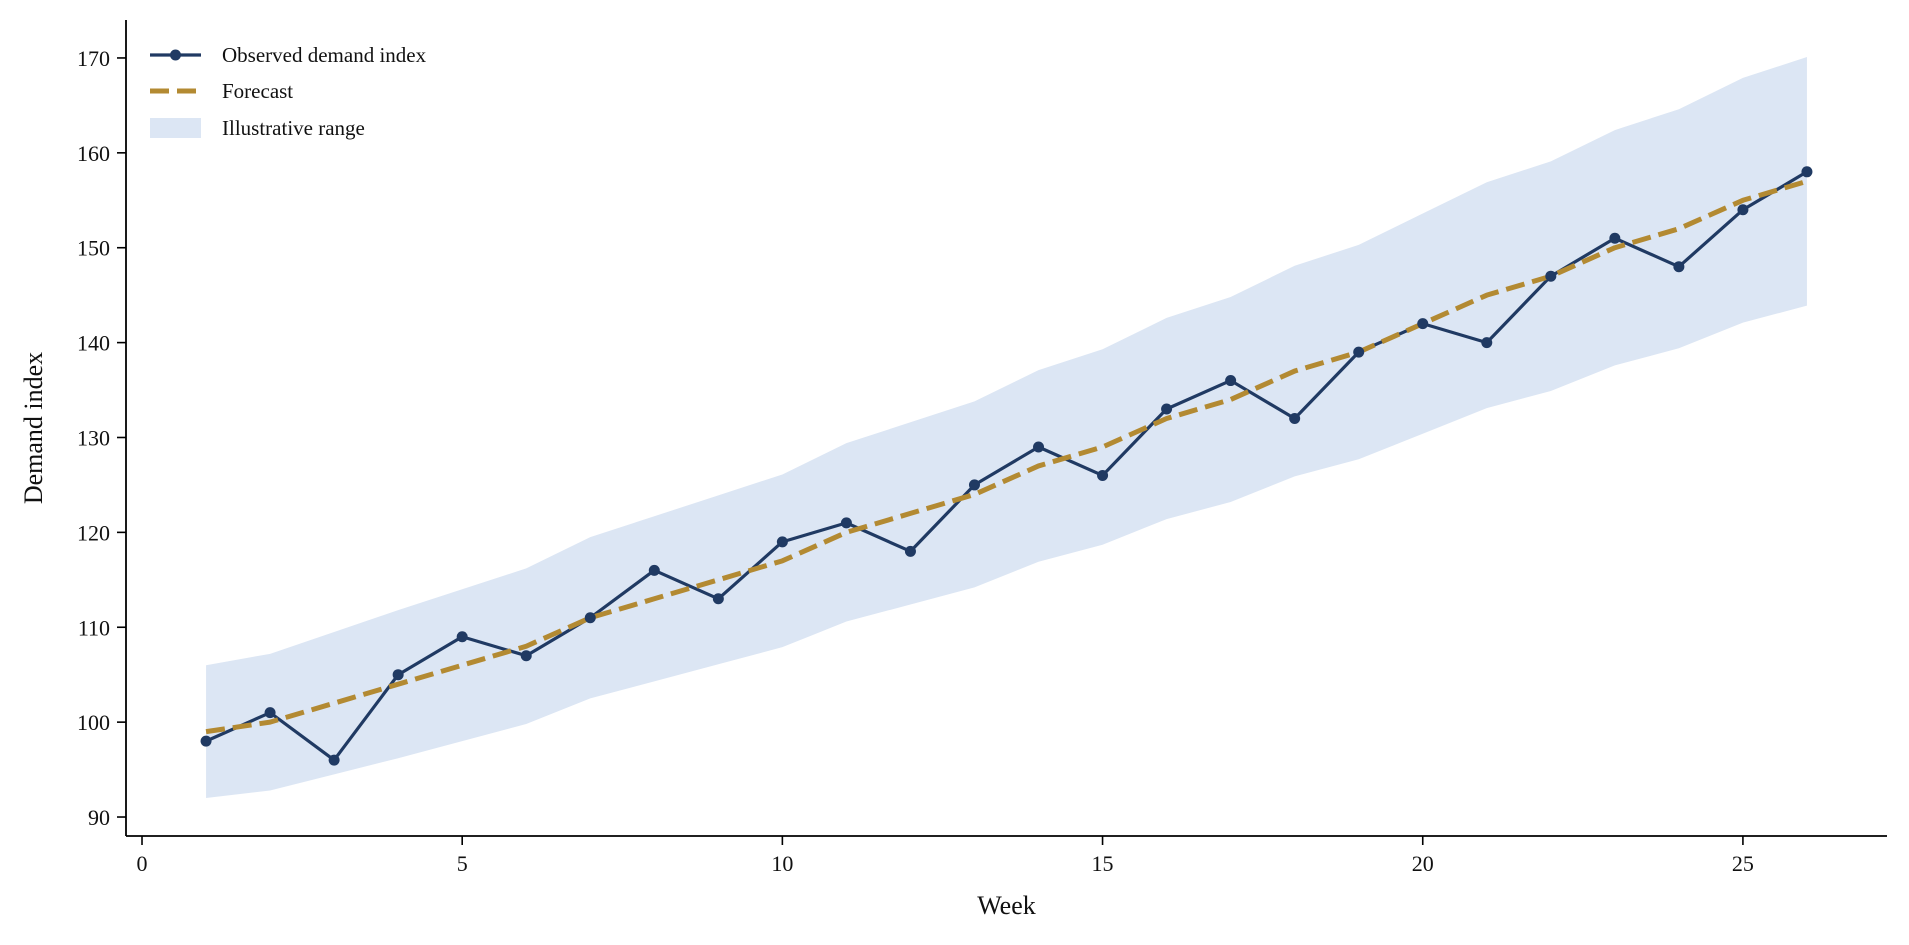 This screenshot has height=945, width=1909. What do you see at coordinates (93, 153) in the screenshot?
I see `y-tick-label: 160` at bounding box center [93, 153].